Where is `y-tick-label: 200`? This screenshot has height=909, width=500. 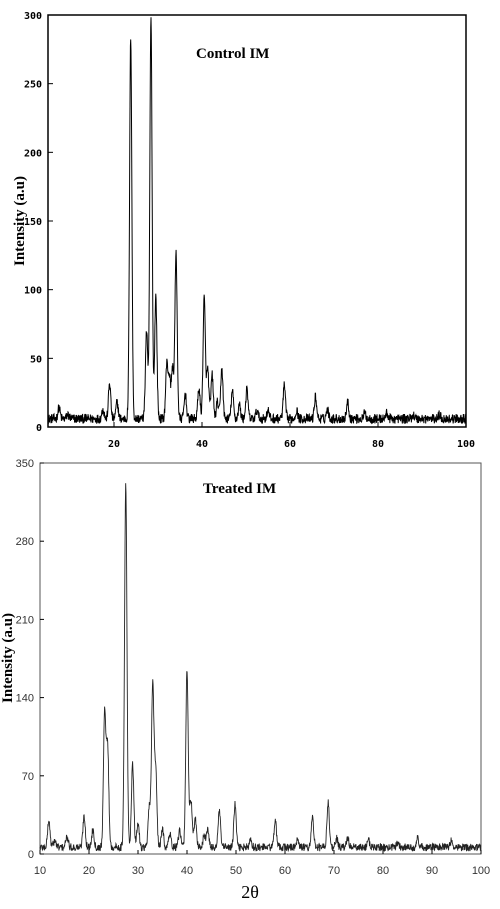 y-tick-label: 200 is located at coordinates (33, 153).